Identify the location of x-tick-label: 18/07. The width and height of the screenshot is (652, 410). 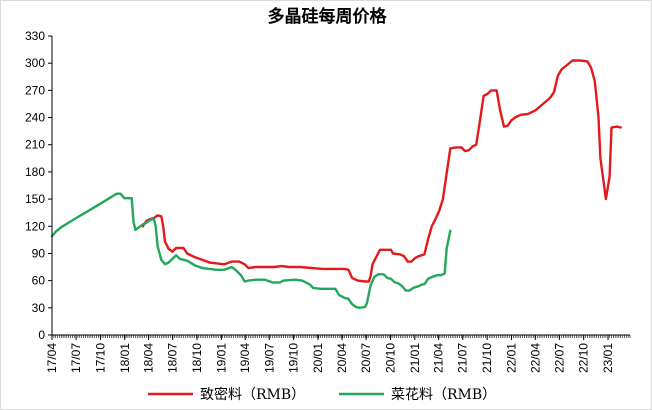
(173, 358).